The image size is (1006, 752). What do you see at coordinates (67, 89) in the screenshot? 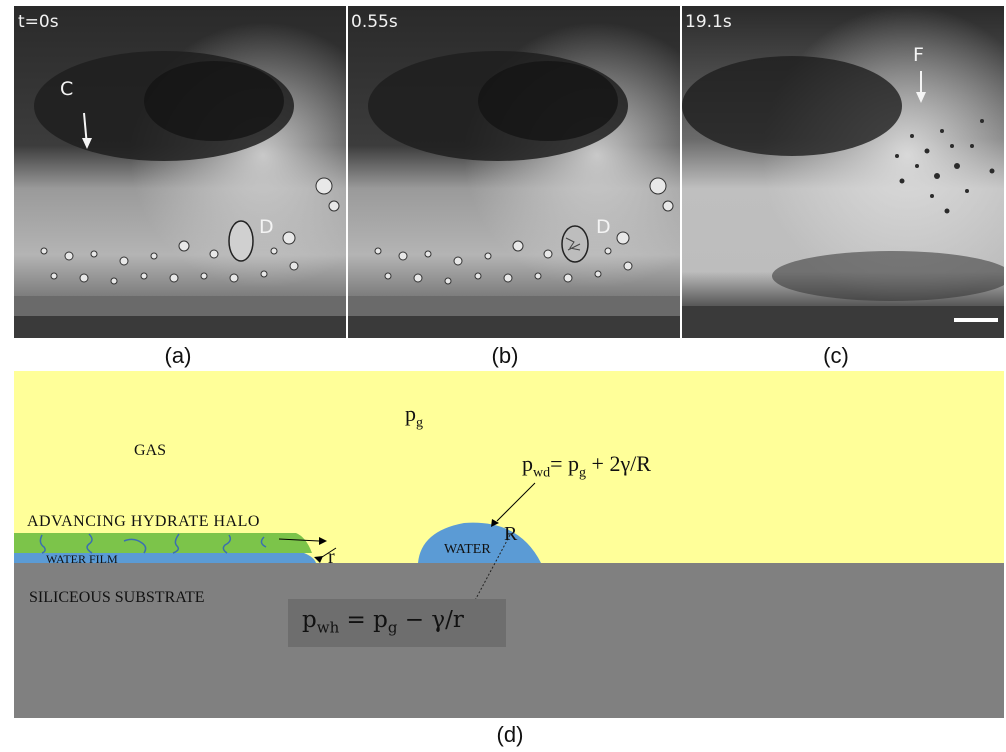
I see `photo-a-marker-c: C` at bounding box center [67, 89].